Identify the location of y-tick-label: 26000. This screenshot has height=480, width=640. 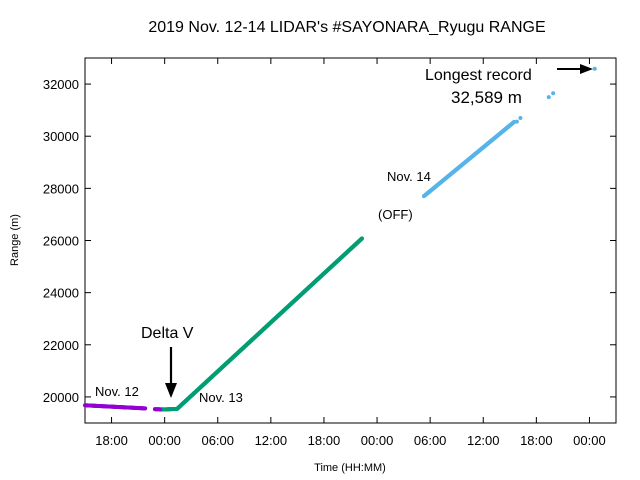
(61, 241).